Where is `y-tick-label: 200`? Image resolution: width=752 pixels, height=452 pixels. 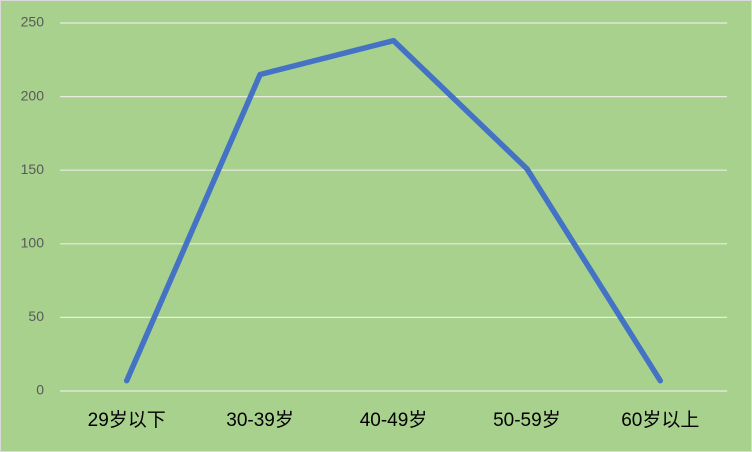 y-tick-label: 200 is located at coordinates (33, 95).